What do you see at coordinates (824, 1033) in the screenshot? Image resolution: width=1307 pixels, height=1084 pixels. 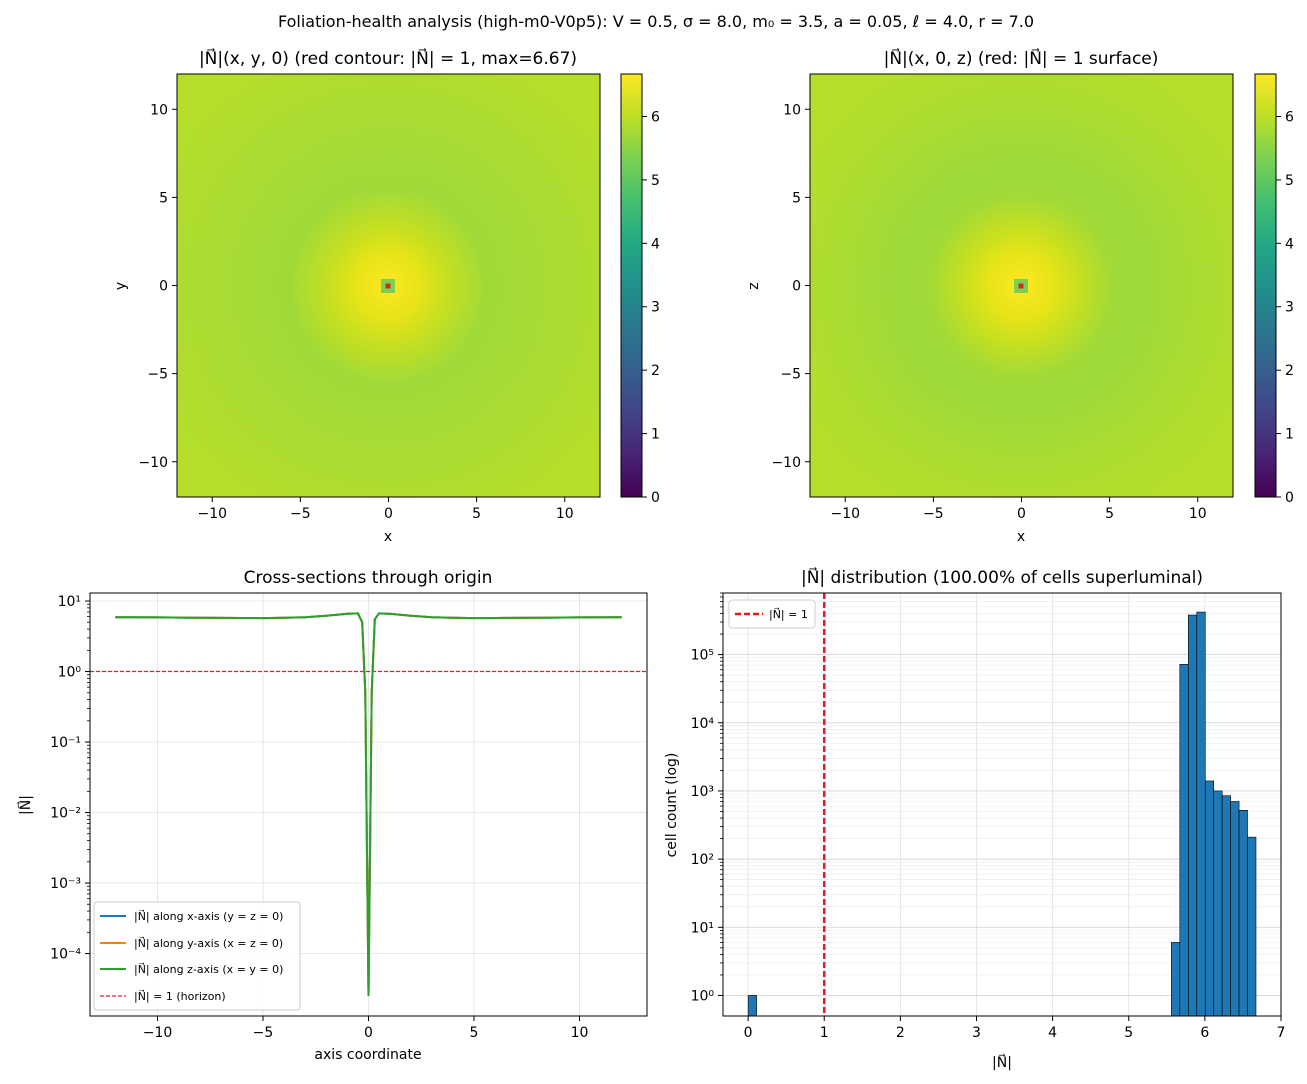 I see `x-tick-label: 1` at bounding box center [824, 1033].